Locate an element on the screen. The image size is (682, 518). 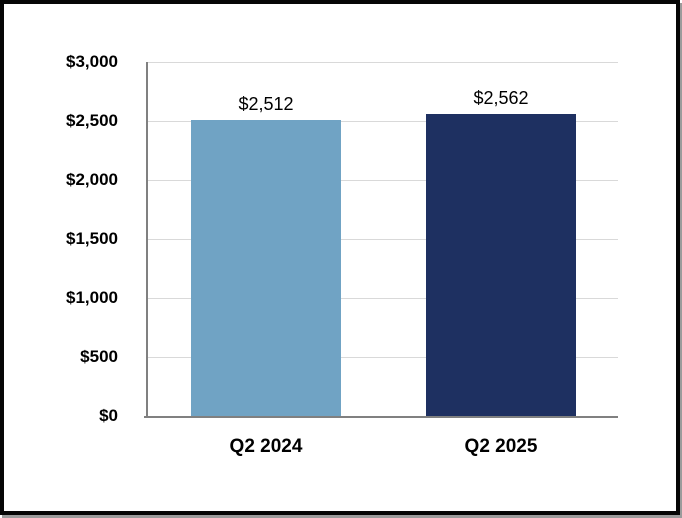
y-axis-tick-label: $3,000 is located at coordinates (92, 61).